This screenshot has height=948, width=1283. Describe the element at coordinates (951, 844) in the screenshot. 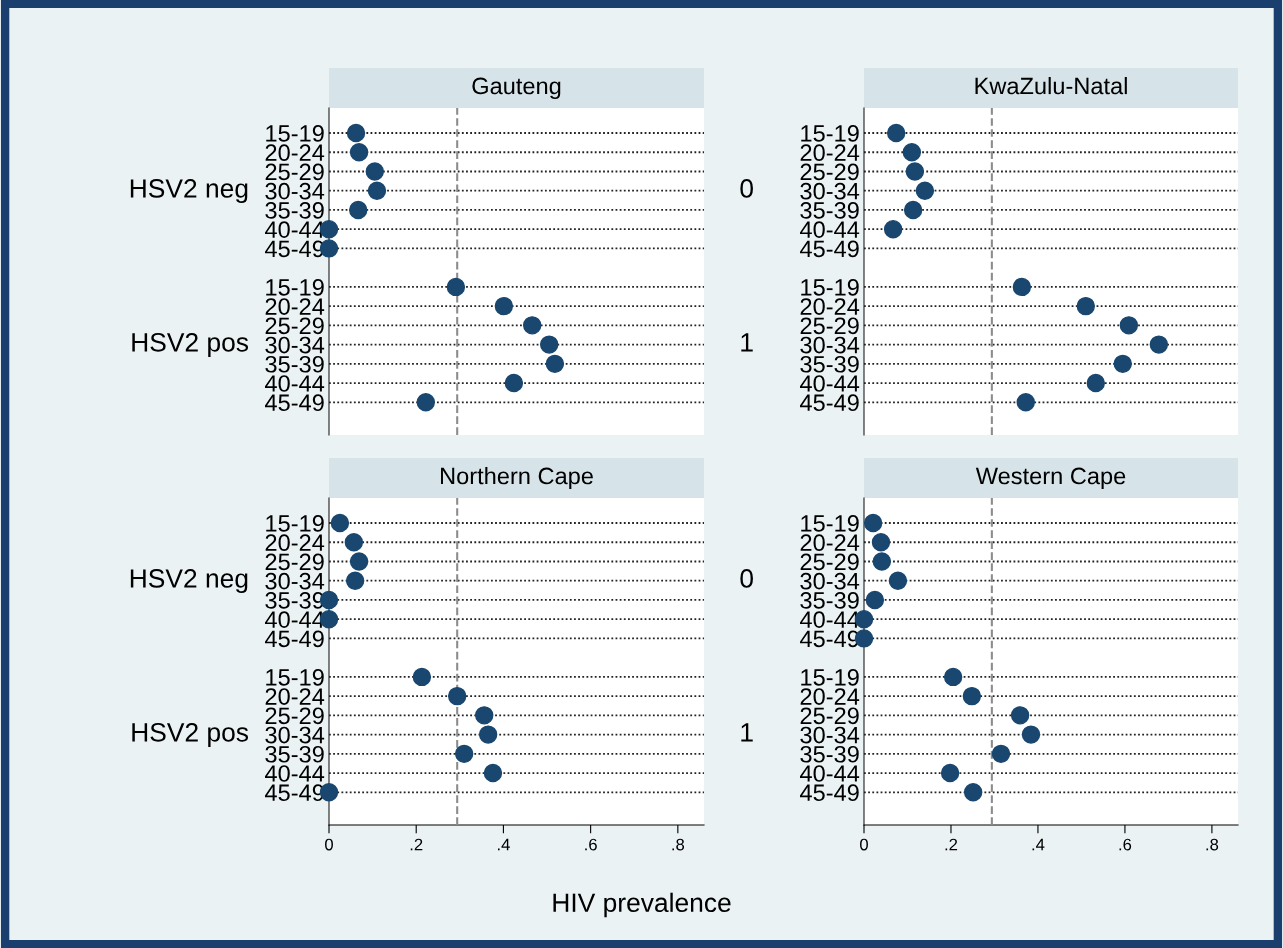

I see `x-tick-label: .2` at that location.